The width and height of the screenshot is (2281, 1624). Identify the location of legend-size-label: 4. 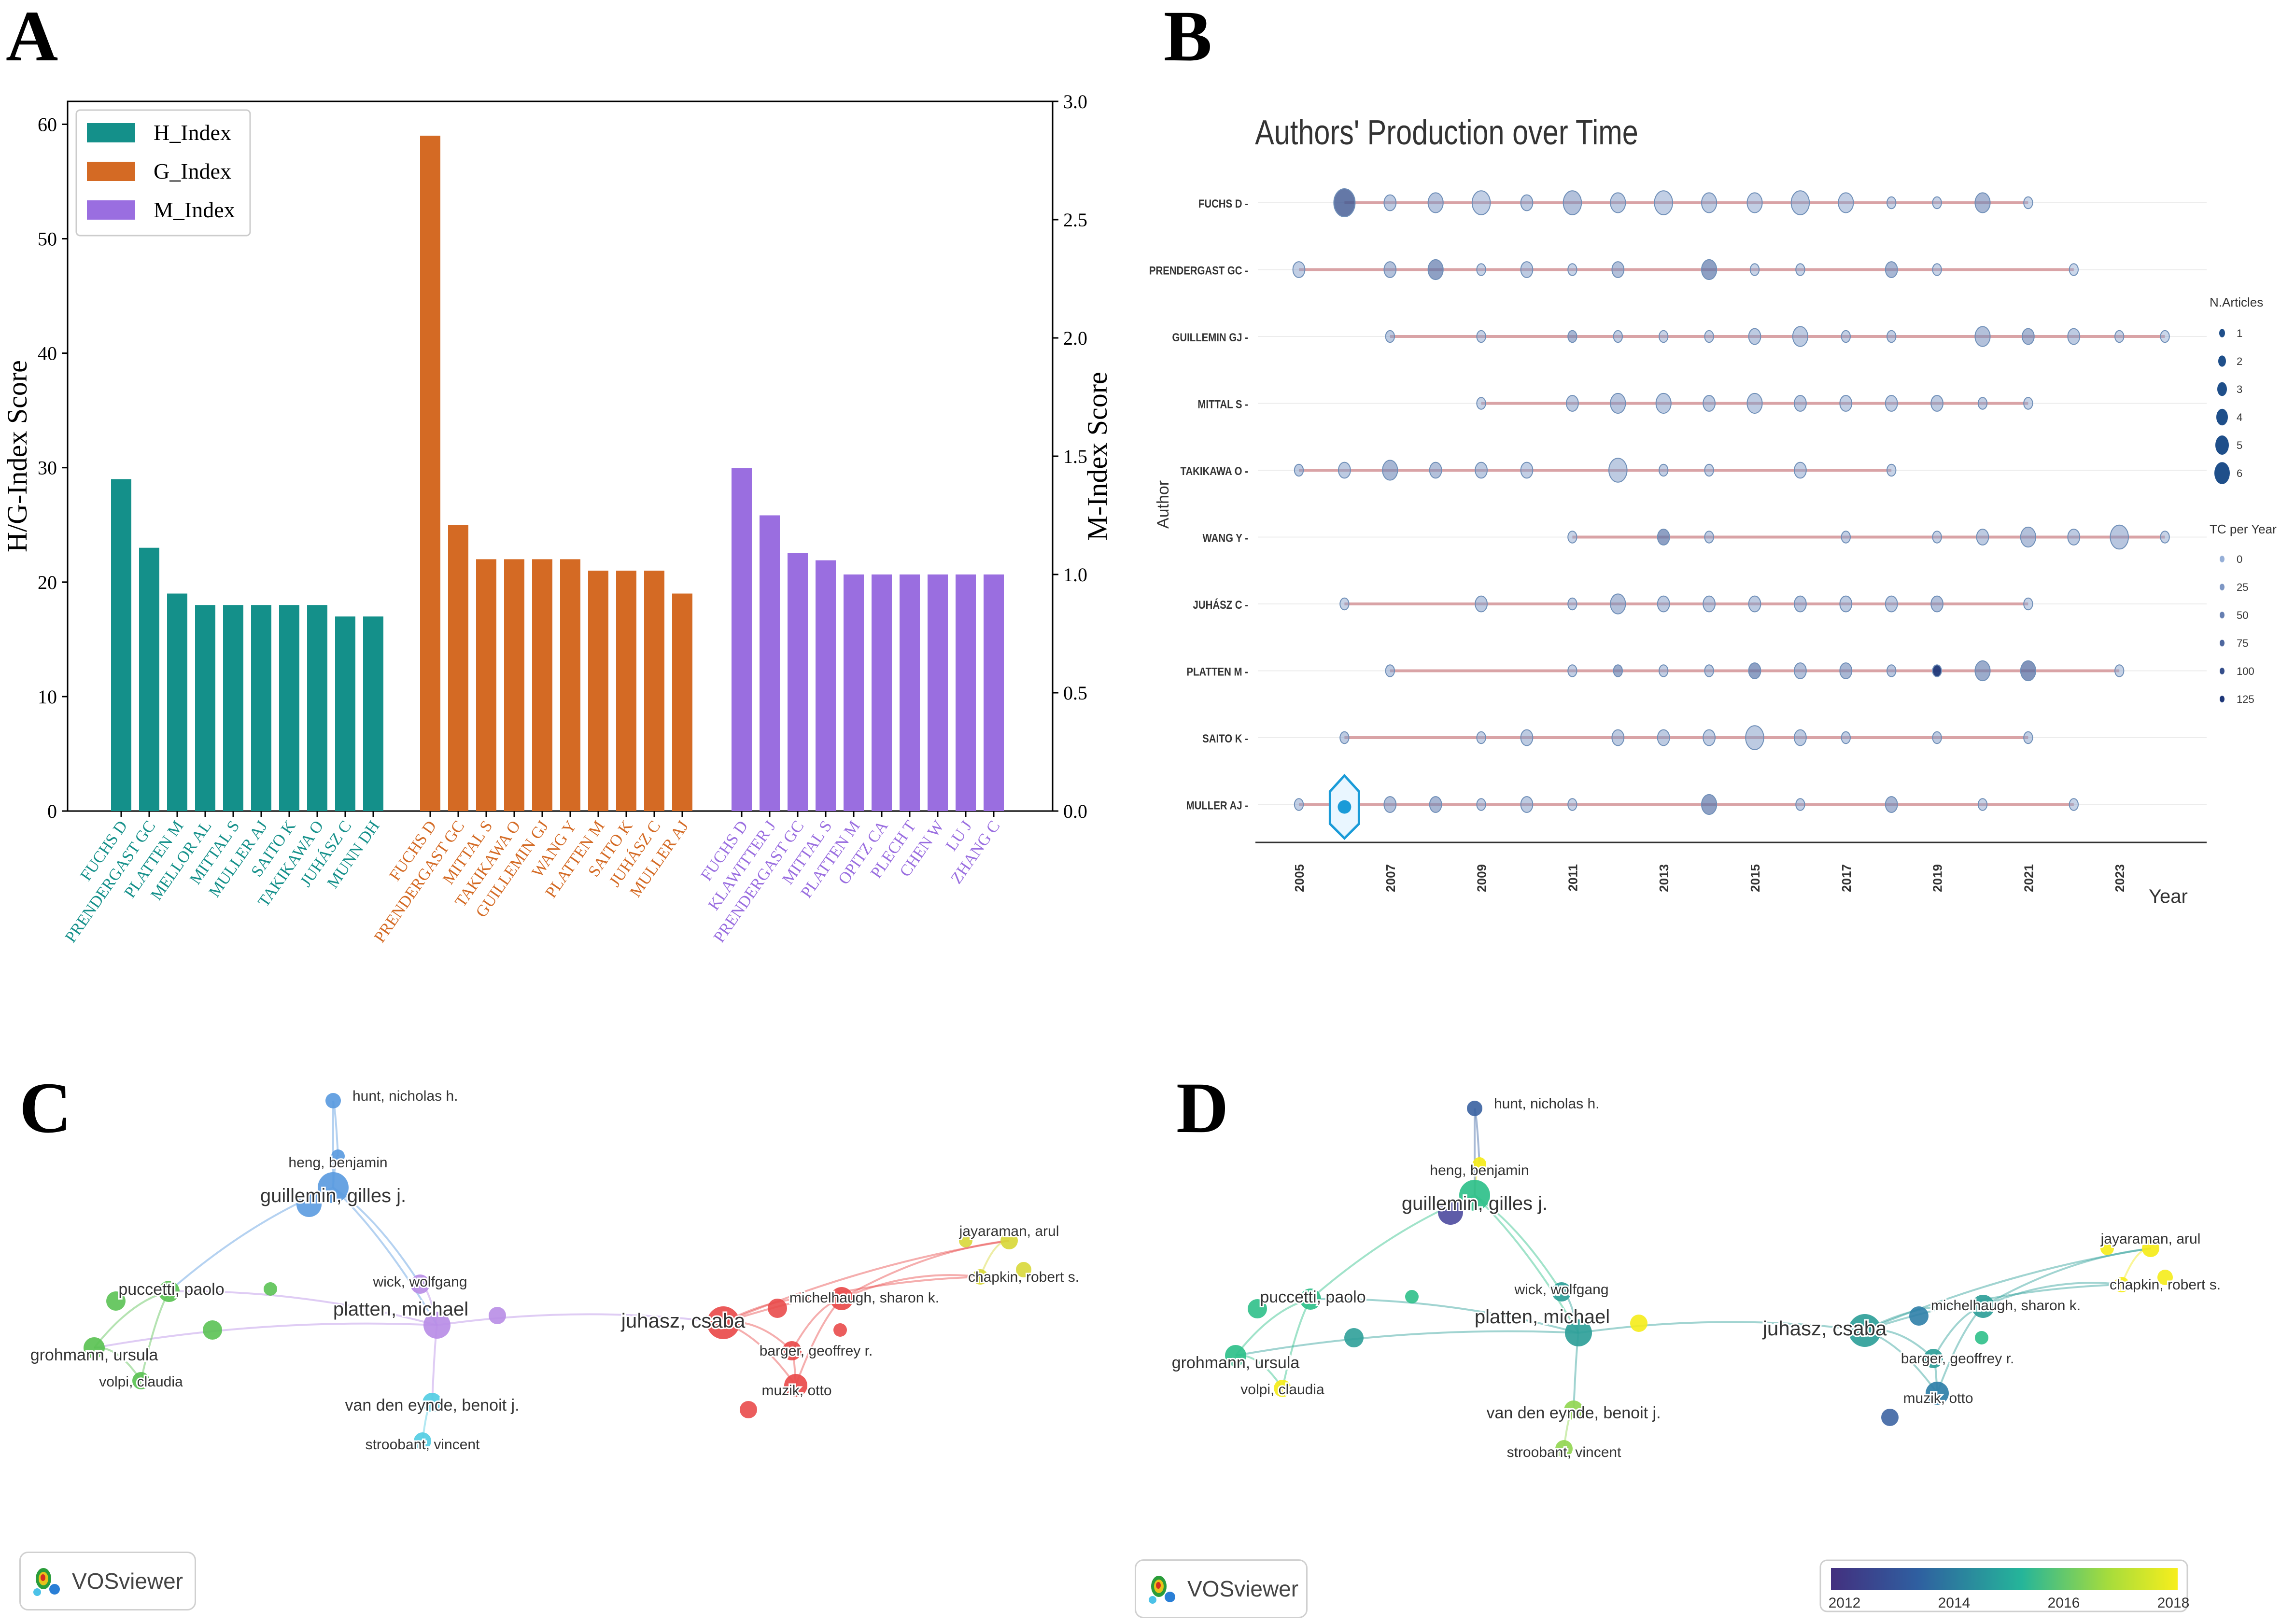
(2239, 417).